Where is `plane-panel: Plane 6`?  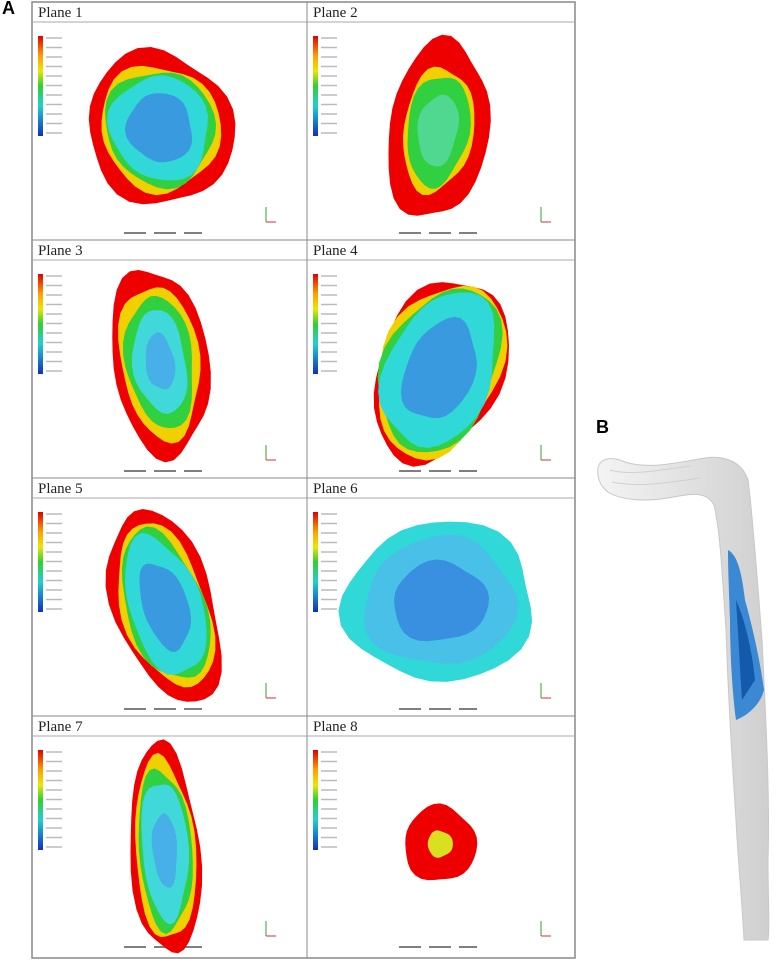 plane-panel: Plane 6 is located at coordinates (441, 597).